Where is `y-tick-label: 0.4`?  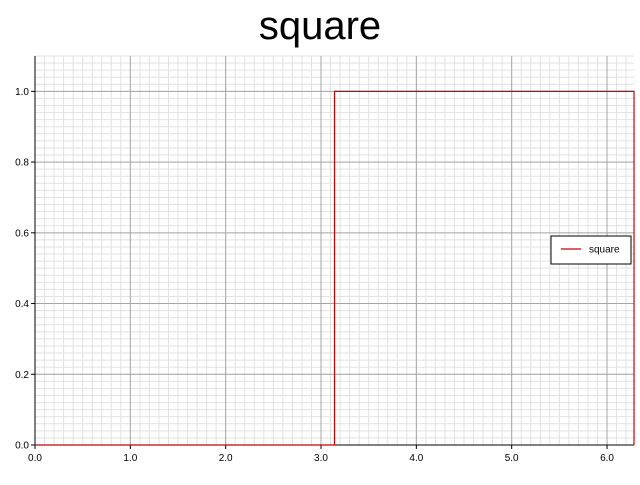
y-tick-label: 0.4 is located at coordinates (22, 304).